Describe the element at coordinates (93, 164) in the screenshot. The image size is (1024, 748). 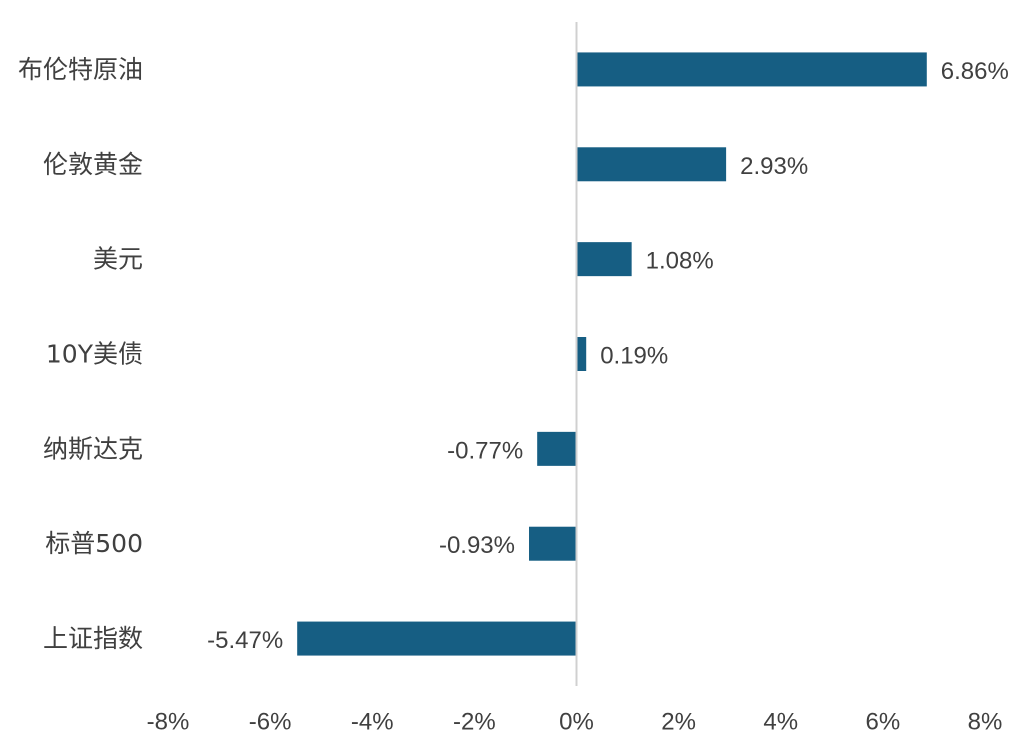
I see `category-label: 伦敦黄金` at that location.